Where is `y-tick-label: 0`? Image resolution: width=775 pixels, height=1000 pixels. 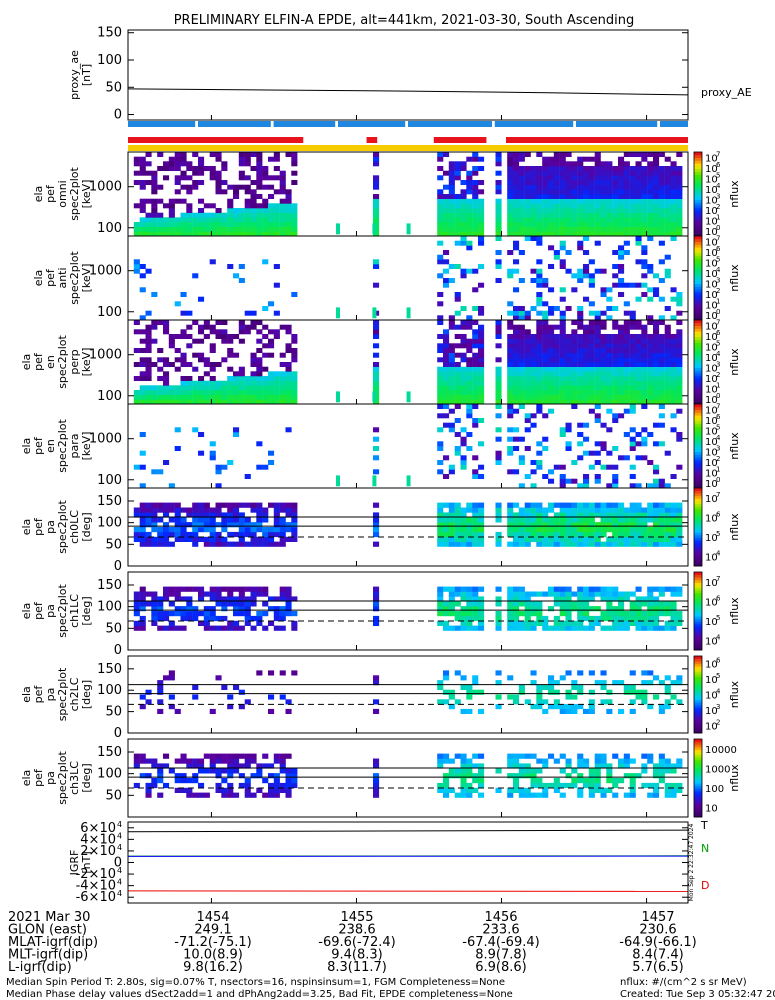
y-tick-label: 0 is located at coordinates (118, 566).